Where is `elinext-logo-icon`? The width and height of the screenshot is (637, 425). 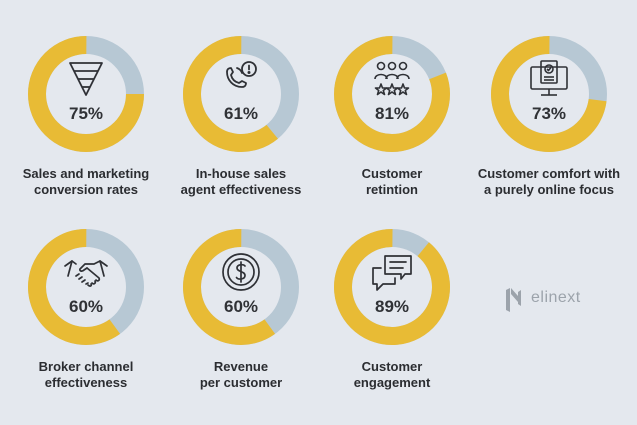 elinext-logo-icon is located at coordinates (513, 300).